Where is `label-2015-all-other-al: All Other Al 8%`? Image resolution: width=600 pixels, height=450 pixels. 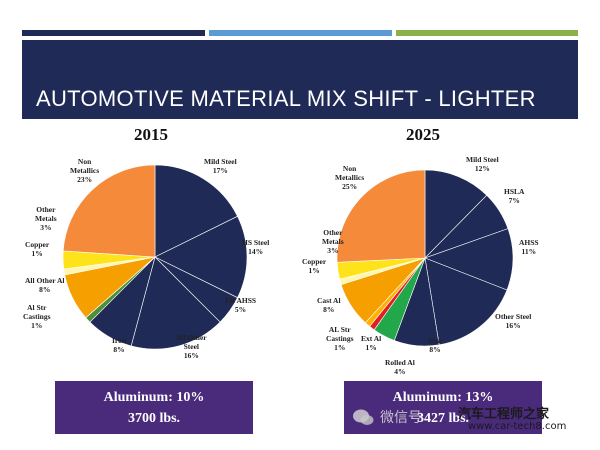 label-2015-all-other-al: All Other Al 8% is located at coordinates (45, 285).